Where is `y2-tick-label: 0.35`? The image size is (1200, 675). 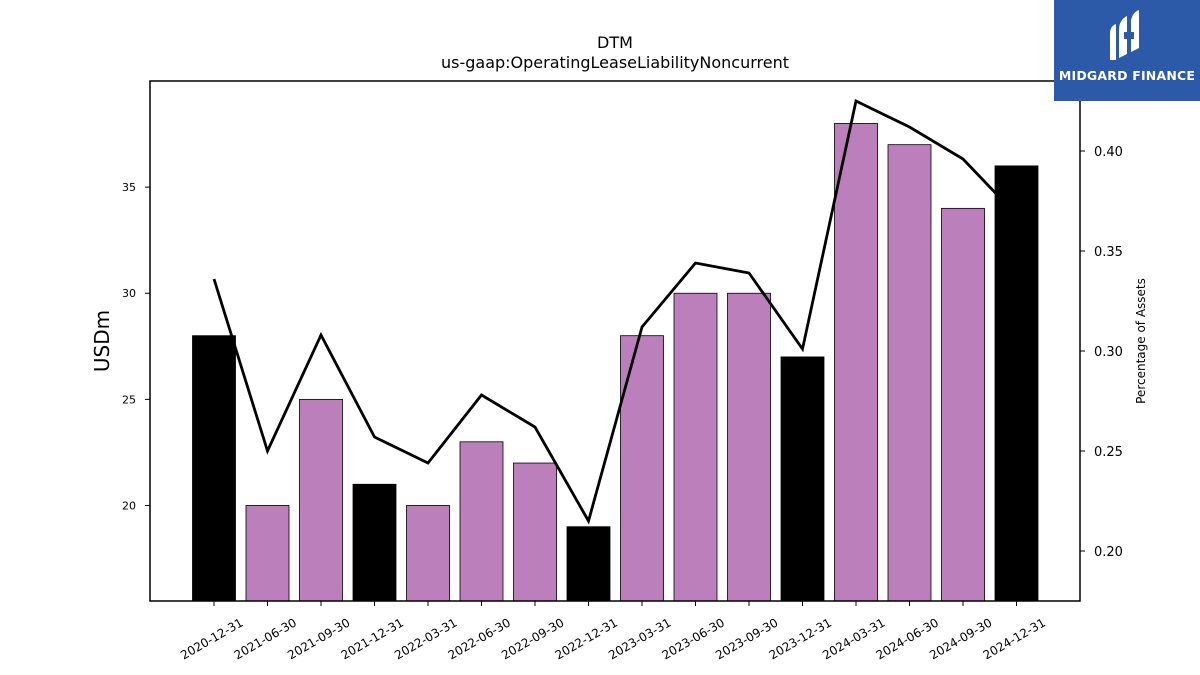
y2-tick-label: 0.35 is located at coordinates (1108, 252).